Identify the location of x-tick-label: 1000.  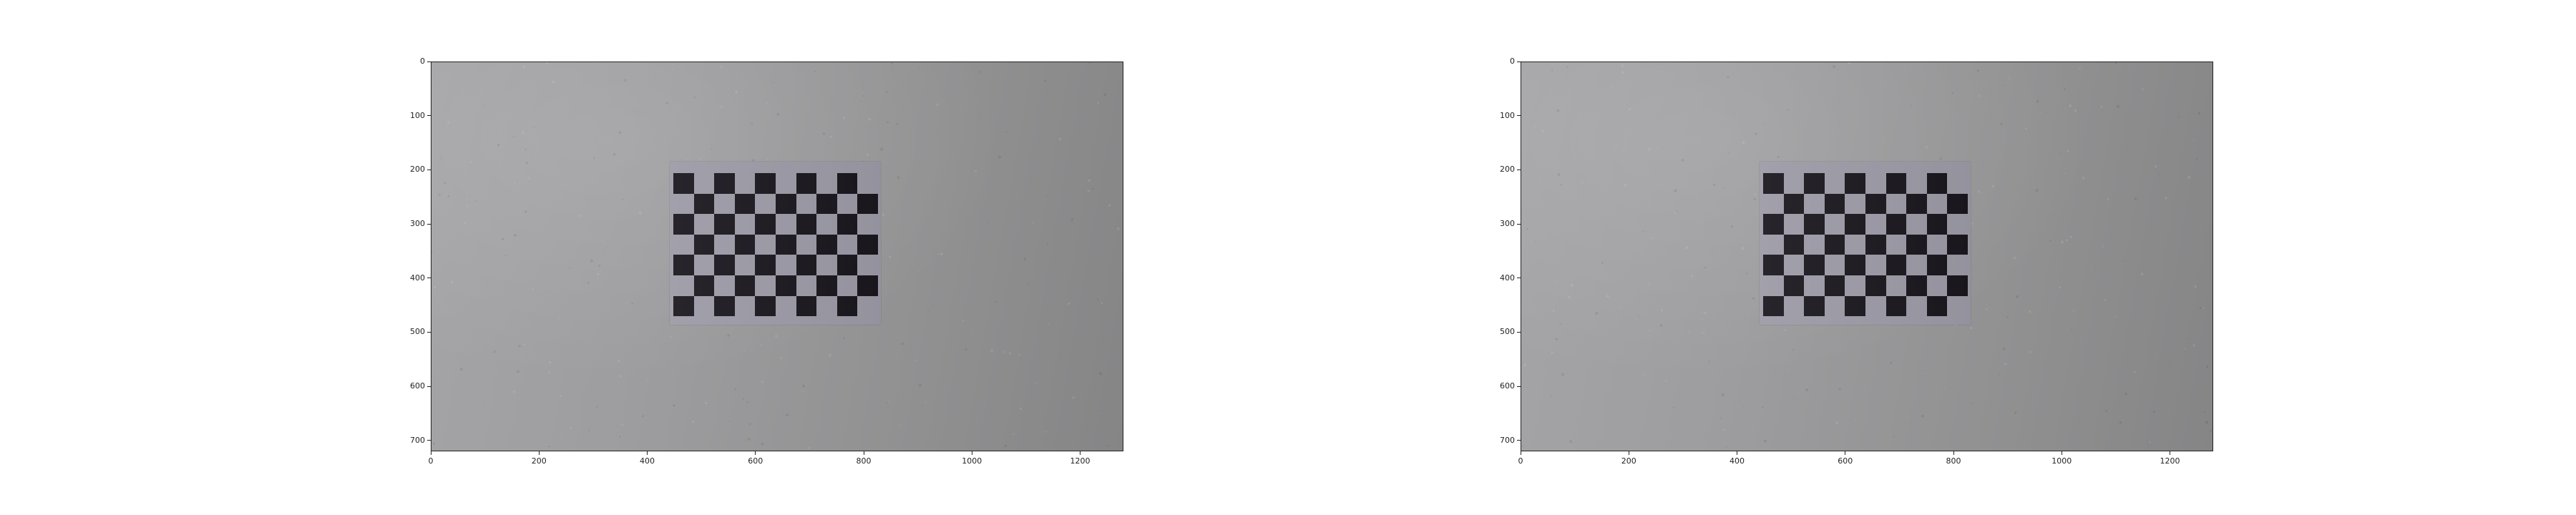
(2061, 461).